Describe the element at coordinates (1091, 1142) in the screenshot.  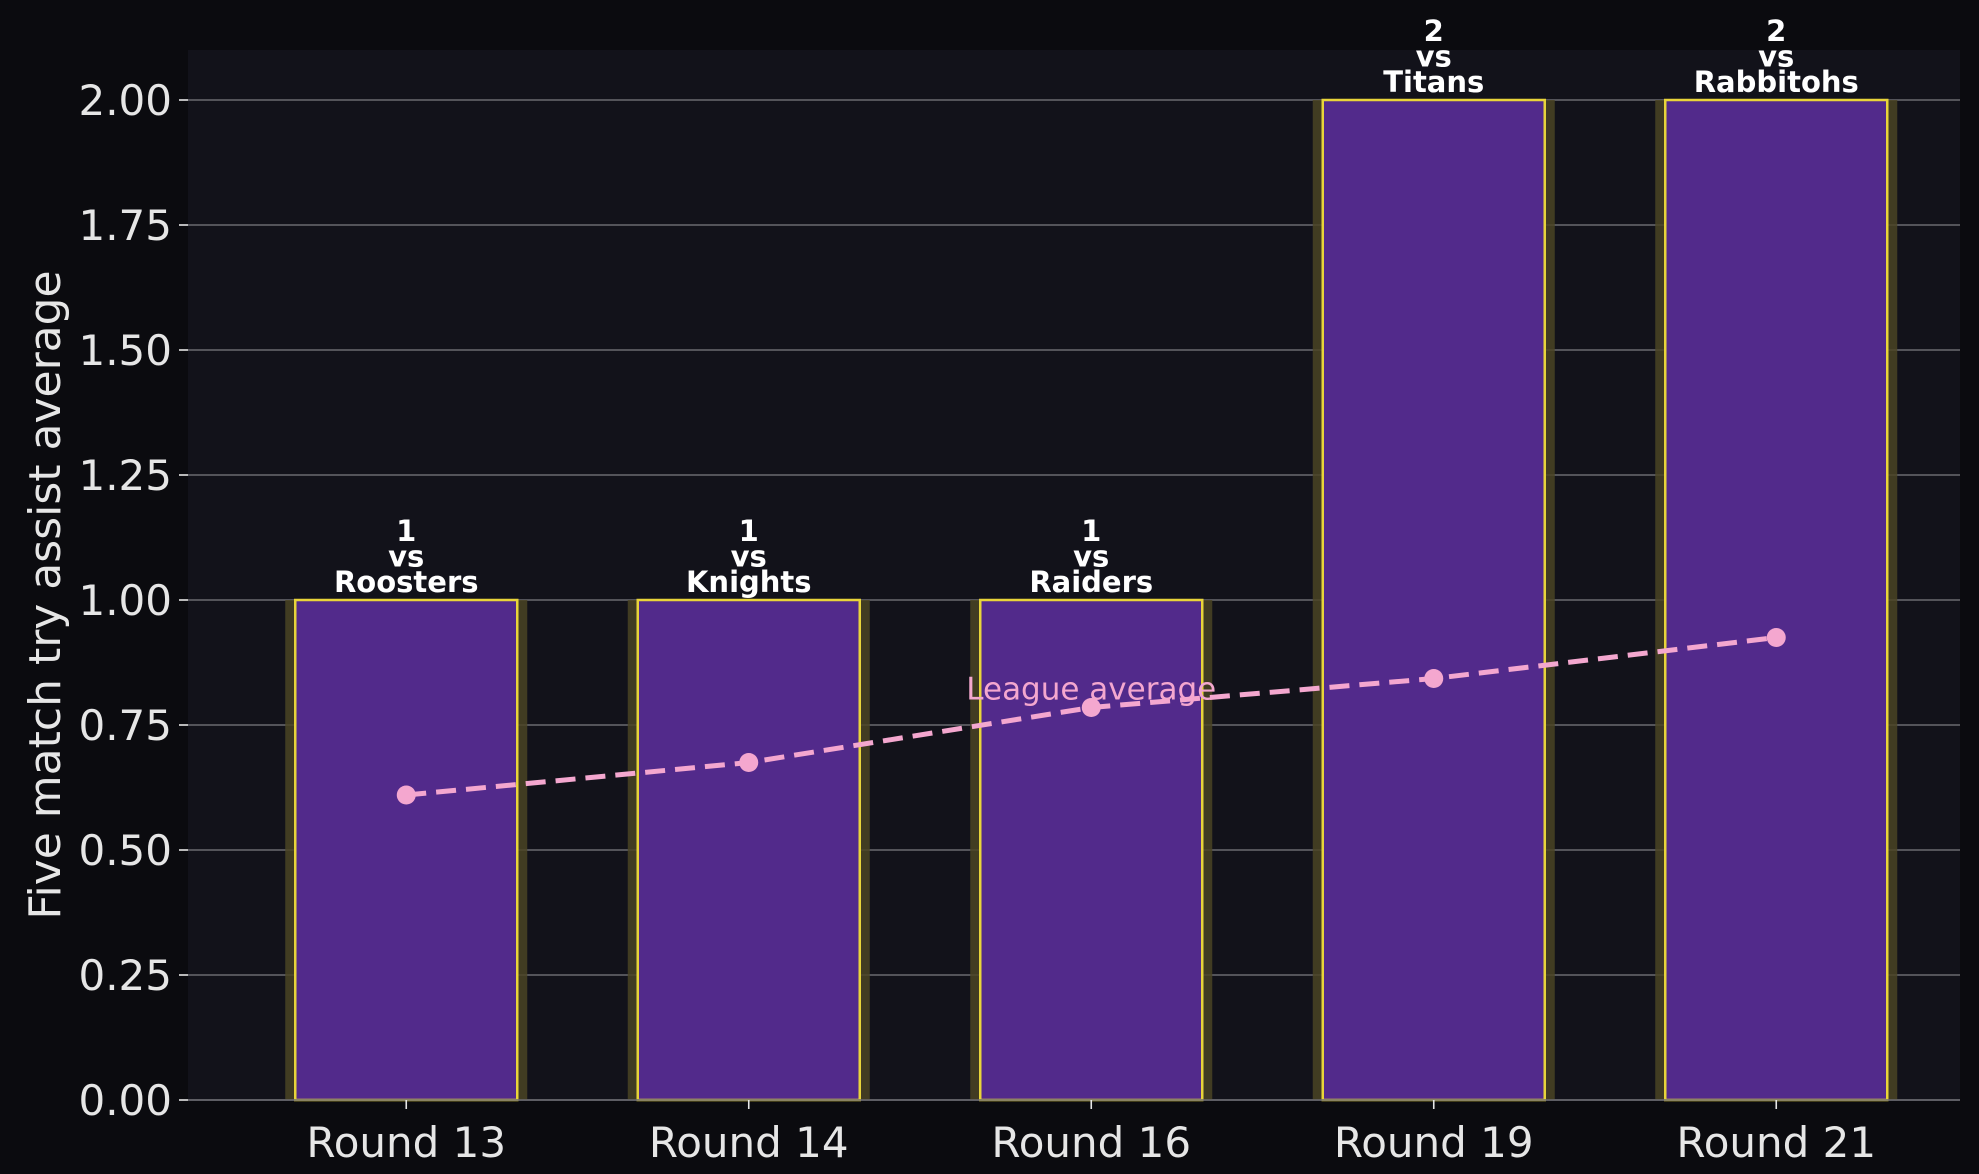
I see `x-tick-label: Round 16` at that location.